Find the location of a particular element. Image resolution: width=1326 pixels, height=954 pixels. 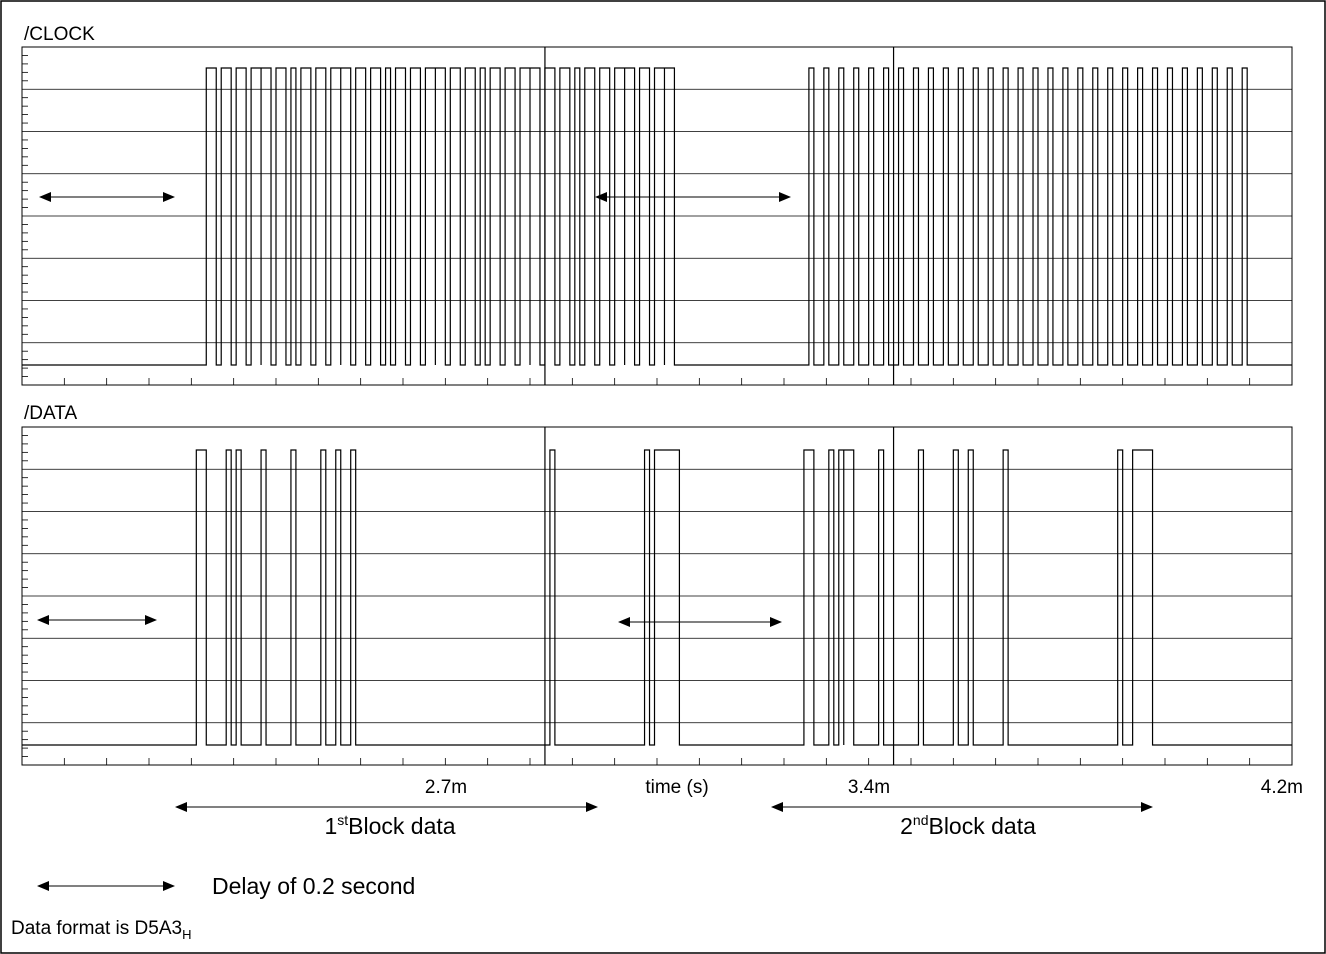

legend-delay-text: Delay of 0.2 second is located at coordinates (313, 886).